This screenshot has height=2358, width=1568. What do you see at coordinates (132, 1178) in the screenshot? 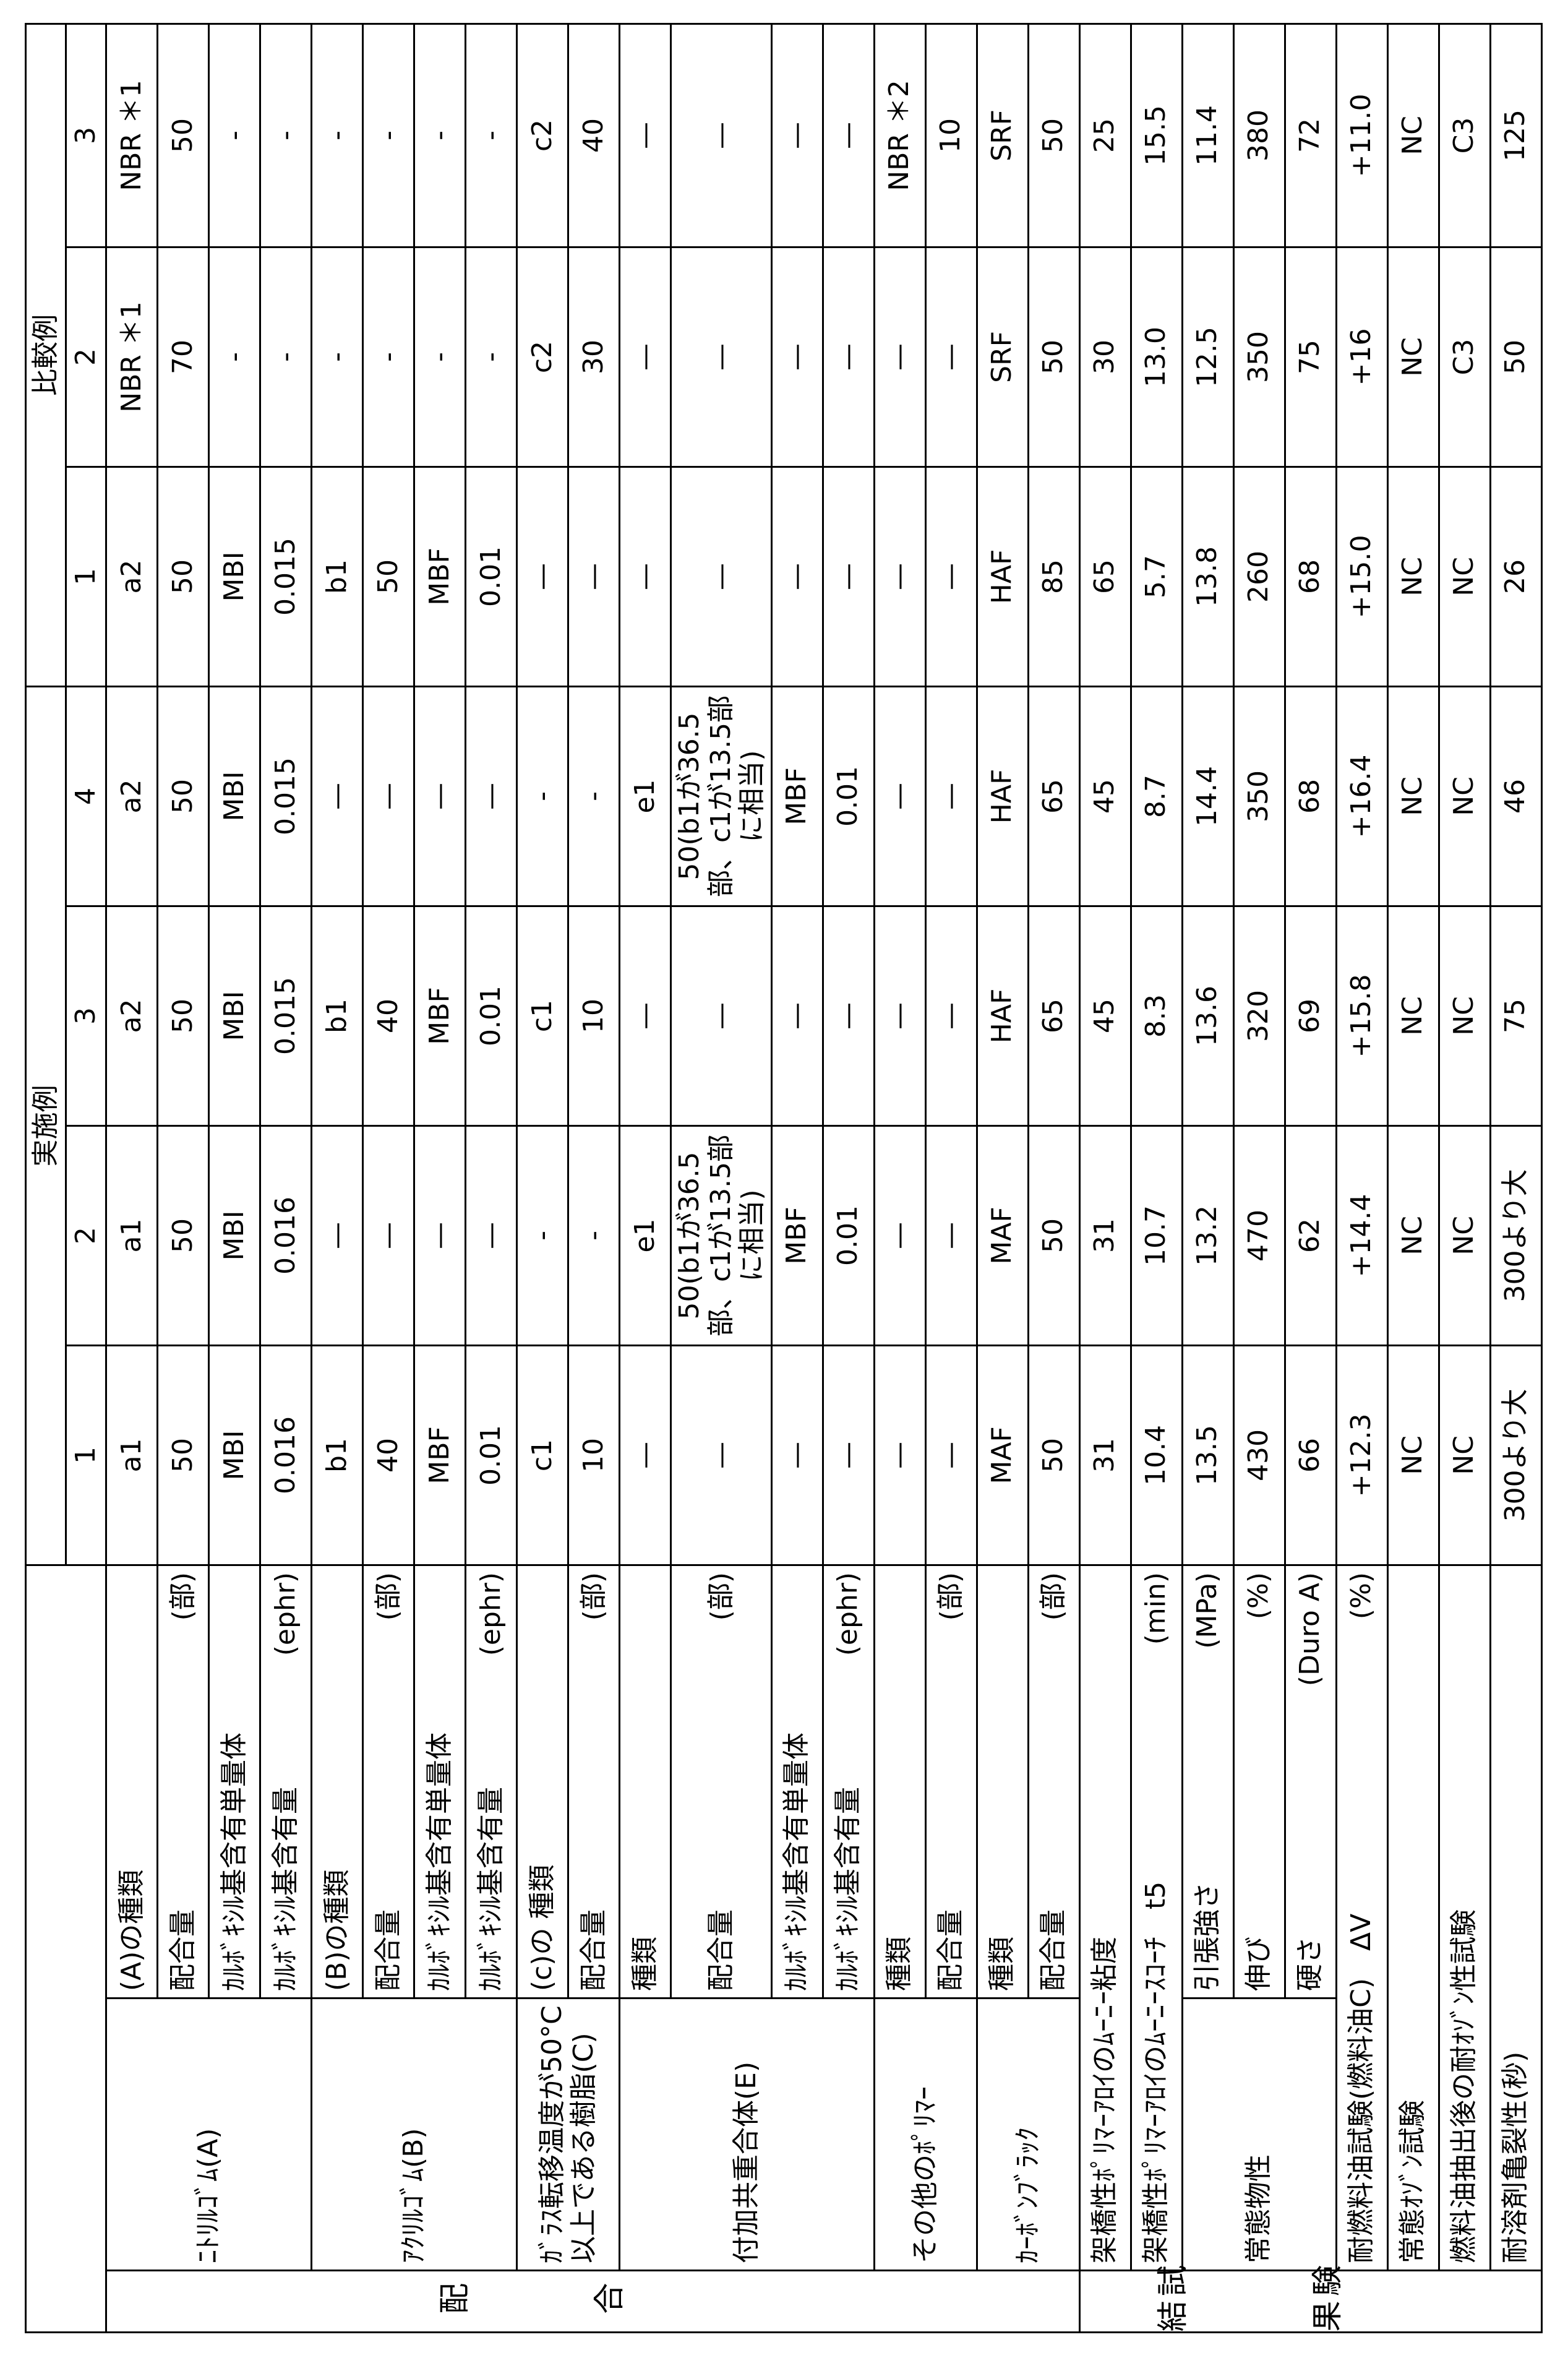
I see `table-row: 配合ﾆﾄﾘﾙｺﾞﾑ(A)(A)の種類a1a1a2a2a2NBR ＊1NBR ＊1` at bounding box center [132, 1178].